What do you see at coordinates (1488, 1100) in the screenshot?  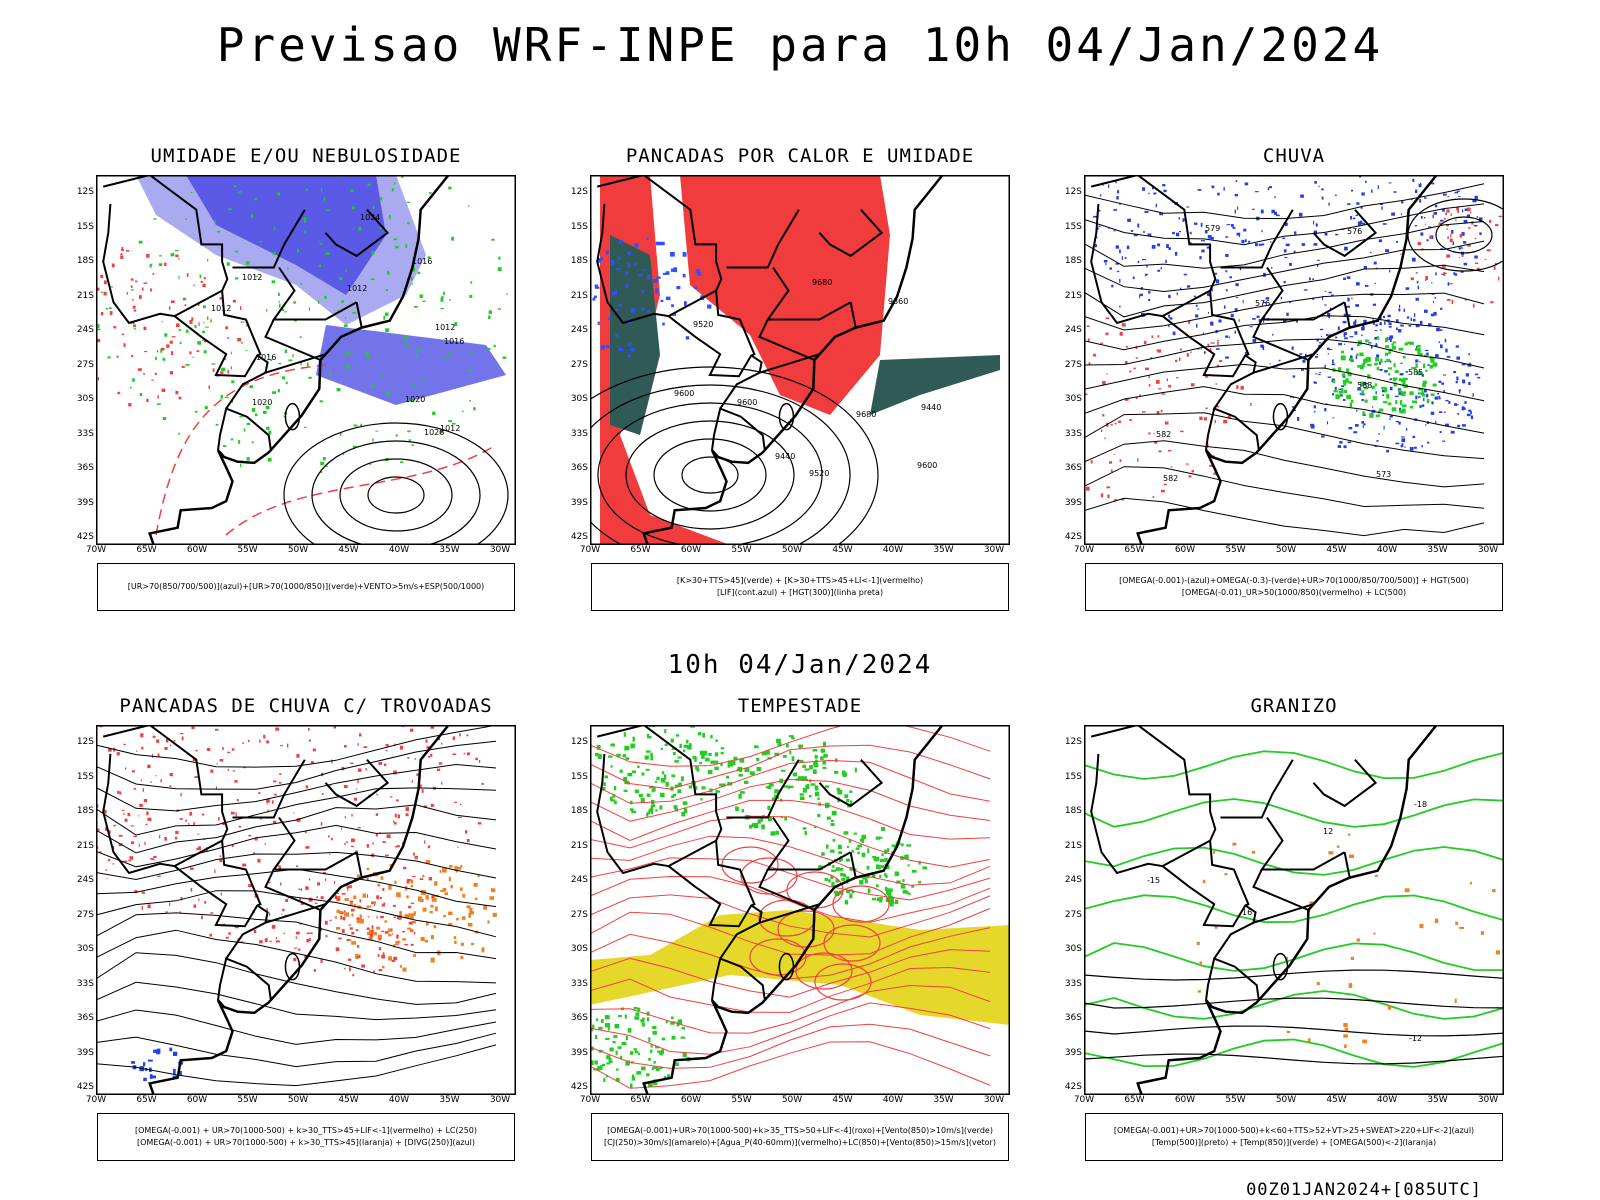 I see `lon-tick-label: 30W` at bounding box center [1488, 1100].